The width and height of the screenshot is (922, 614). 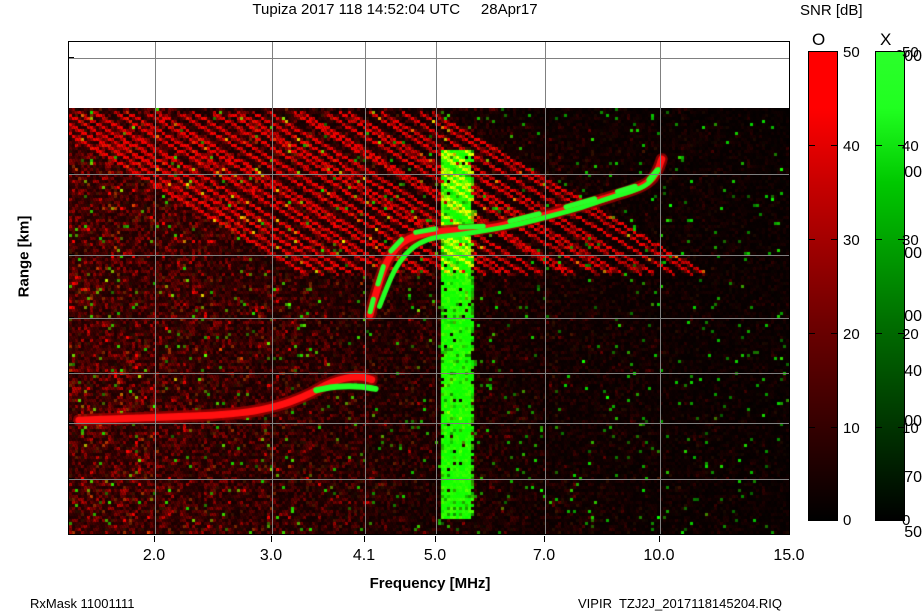 I want to click on x-axis-label: Frequency [MHz], so click(x=430, y=583).